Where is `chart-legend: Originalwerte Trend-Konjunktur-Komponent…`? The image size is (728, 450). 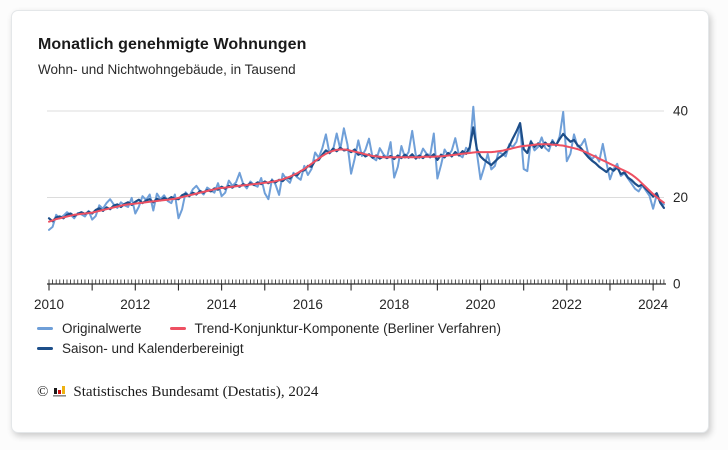 chart-legend: Originalwerte Trend-Konjunktur-Komponent… is located at coordinates (269, 338).